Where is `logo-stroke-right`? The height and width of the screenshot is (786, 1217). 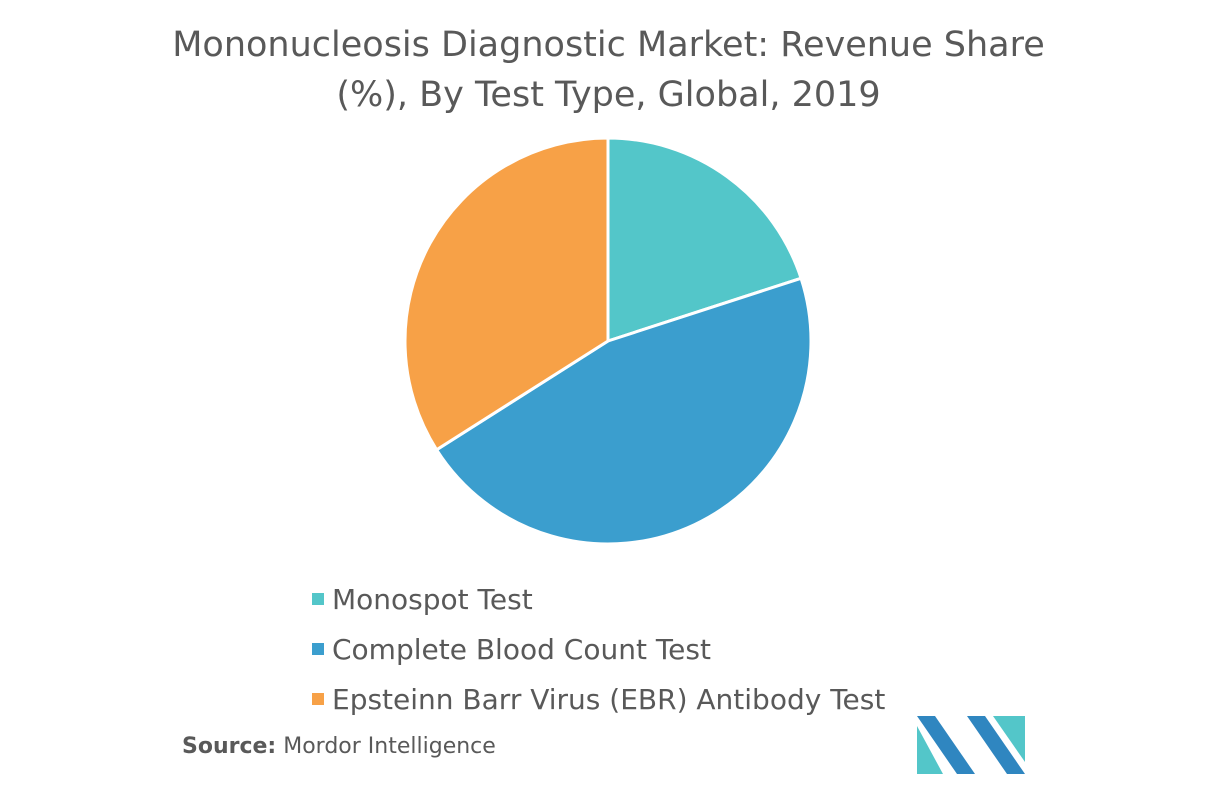 logo-stroke-right is located at coordinates (996, 745).